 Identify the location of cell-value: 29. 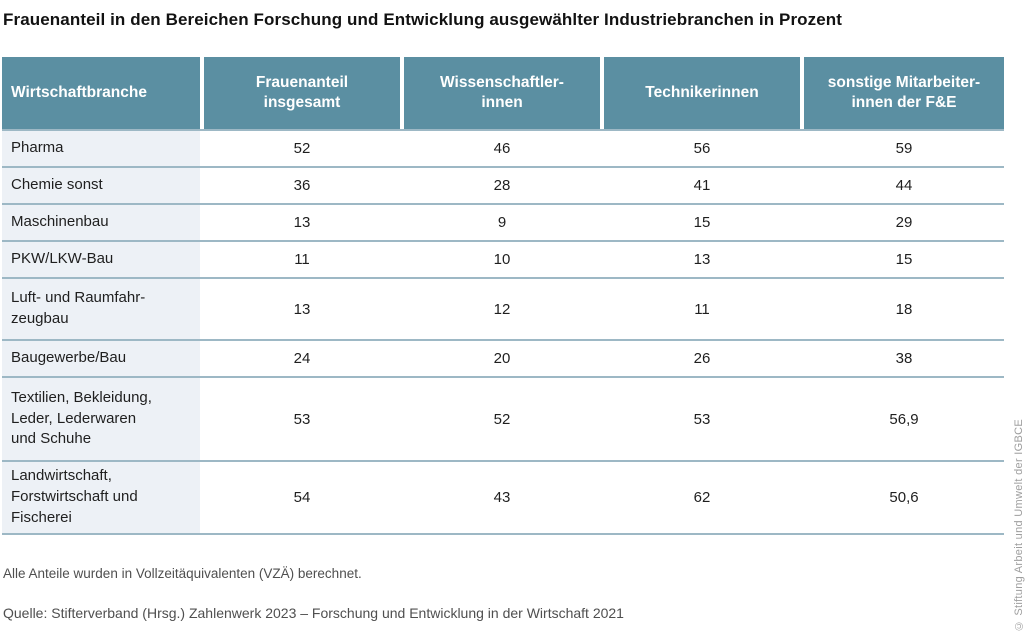
(904, 222).